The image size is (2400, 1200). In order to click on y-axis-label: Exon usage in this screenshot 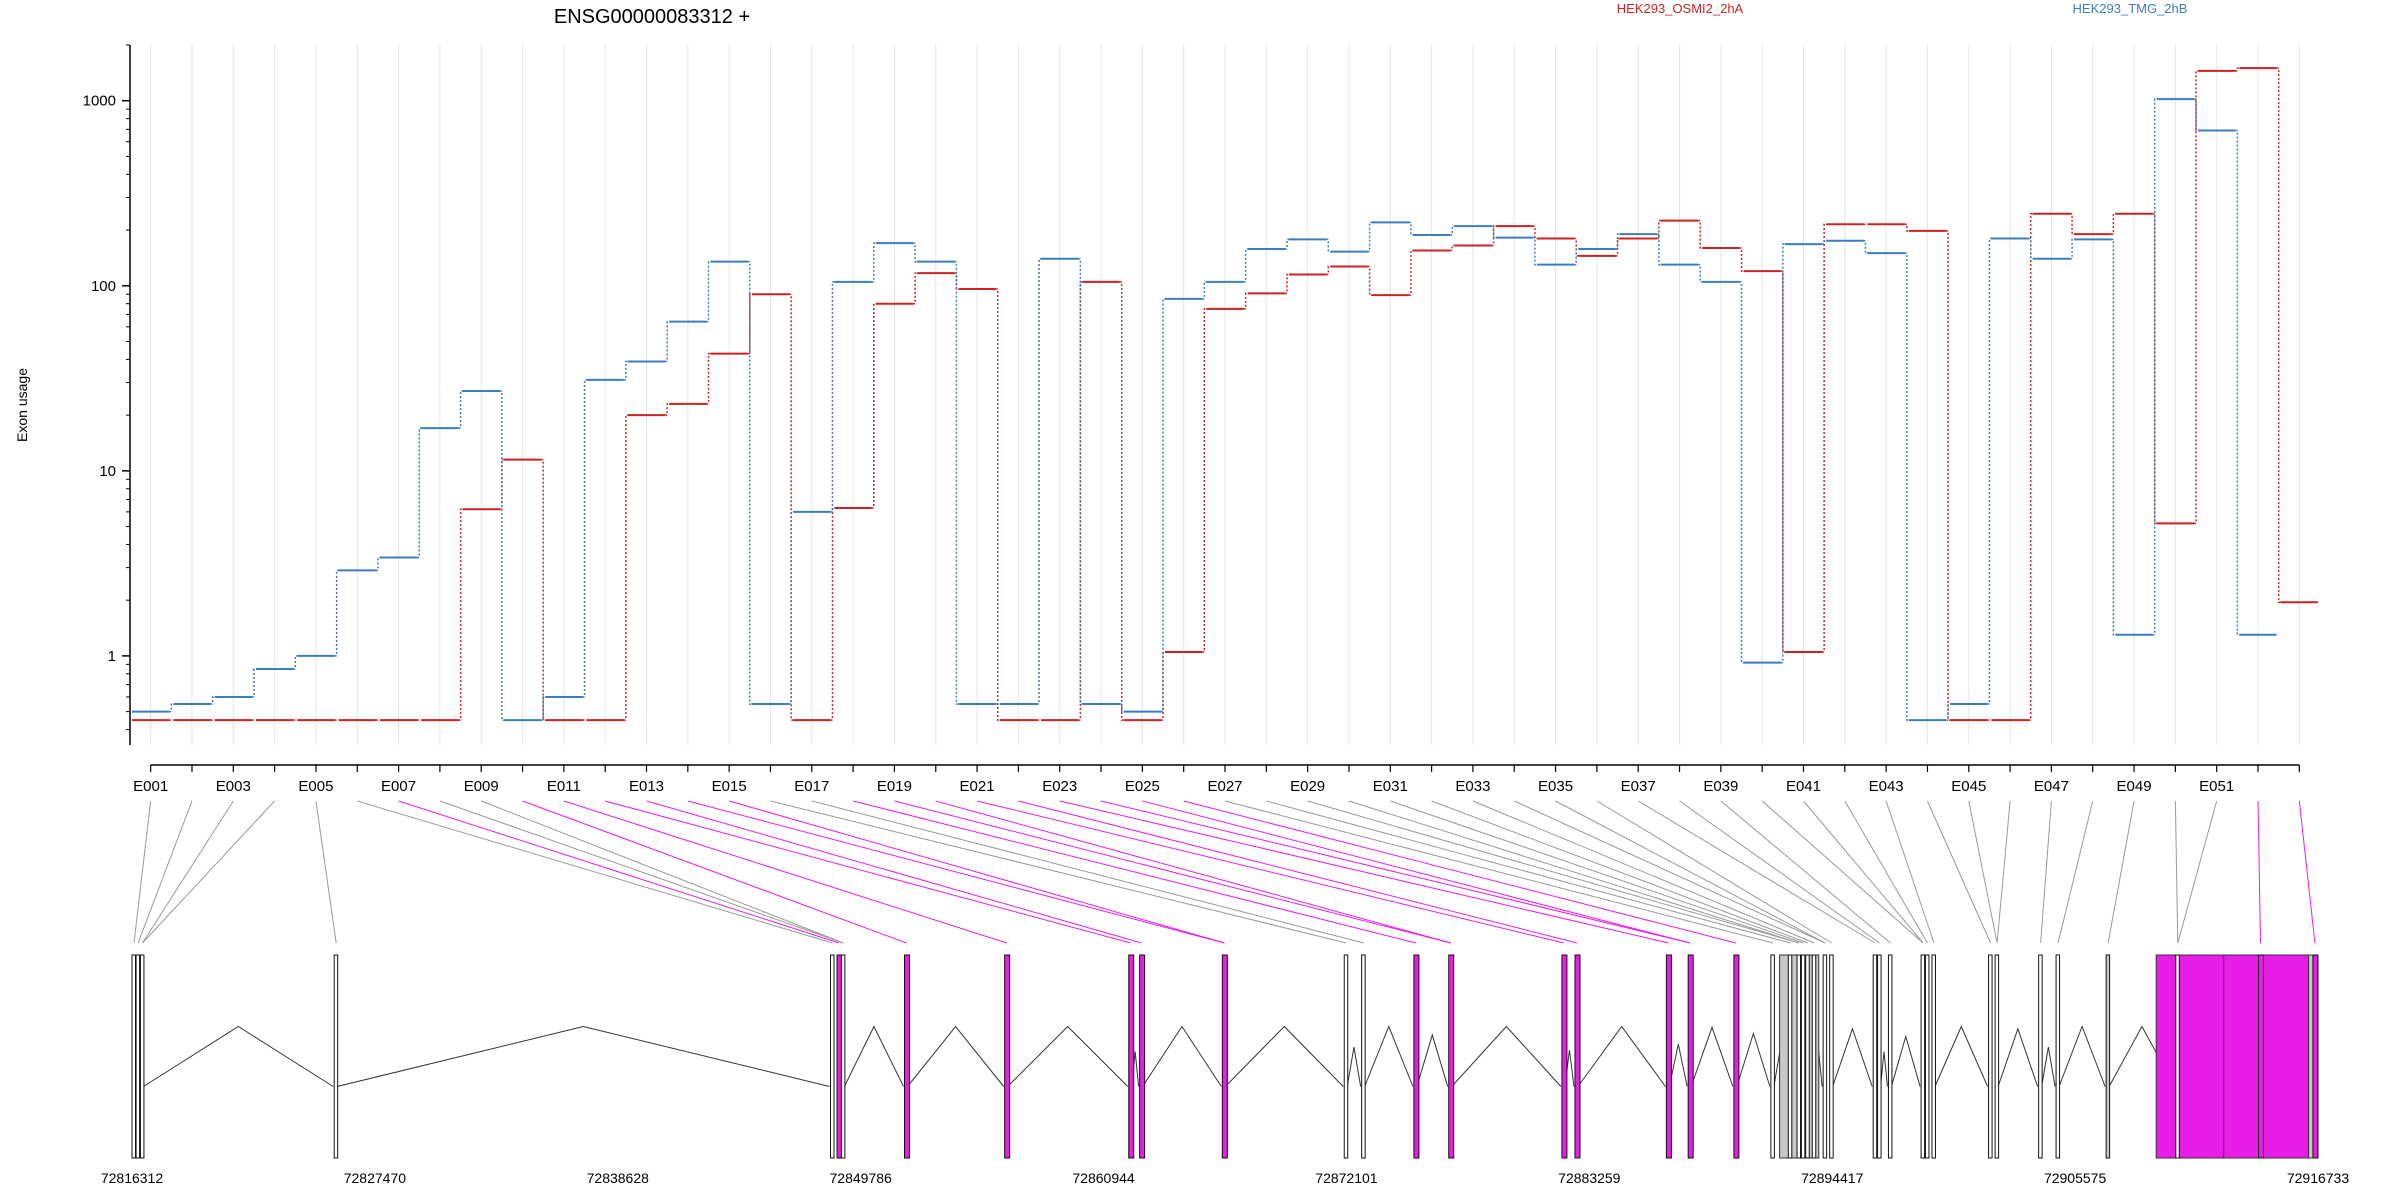, I will do `click(22, 405)`.